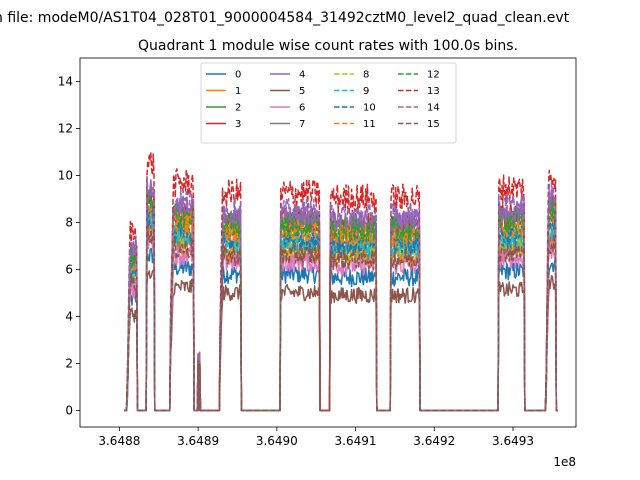 This screenshot has width=640, height=480. I want to click on y-tick-label: 8, so click(69, 223).